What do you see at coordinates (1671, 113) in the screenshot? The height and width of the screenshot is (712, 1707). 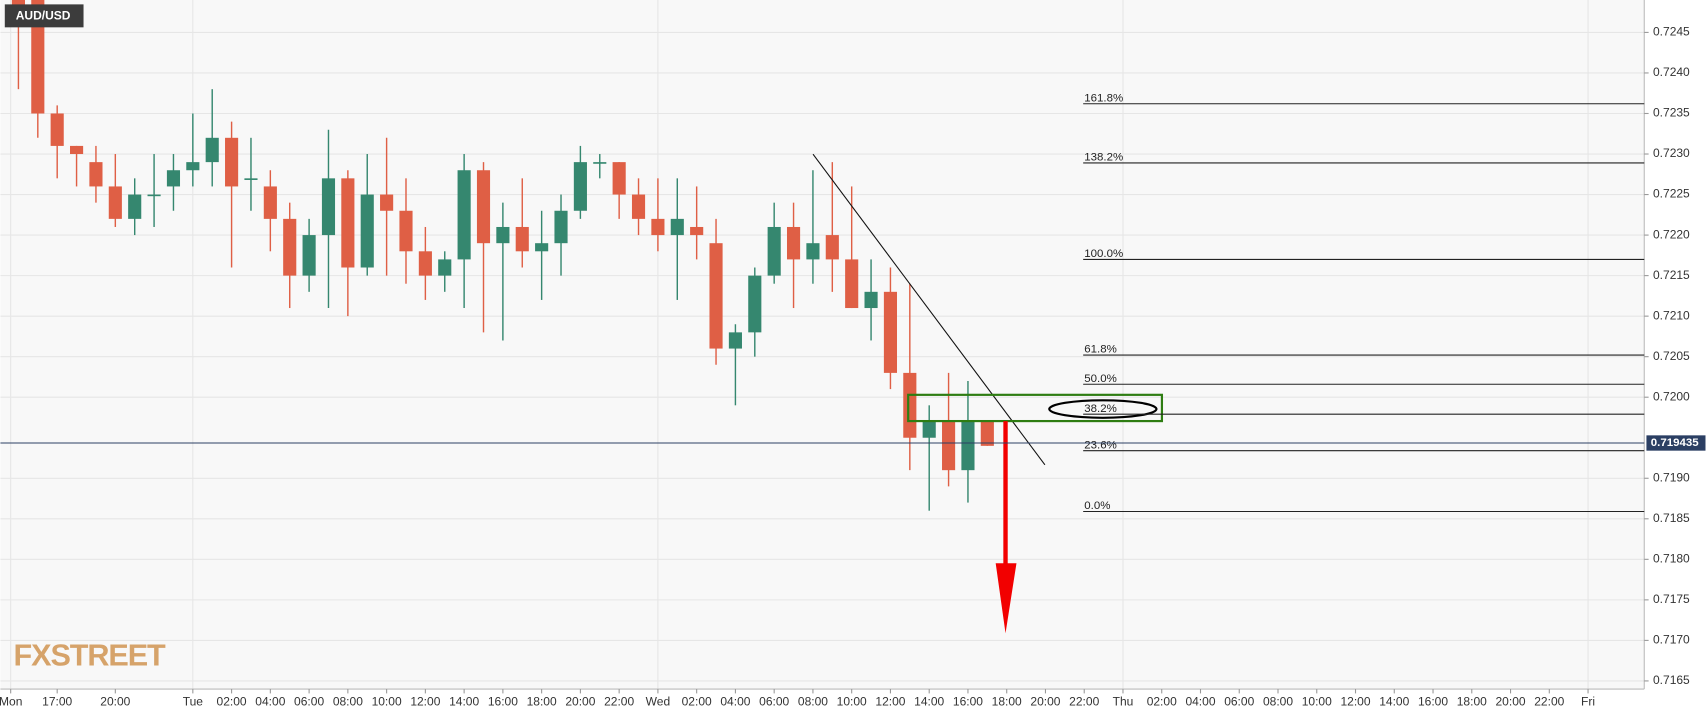 I see `y-tick-label: 0.7235` at bounding box center [1671, 113].